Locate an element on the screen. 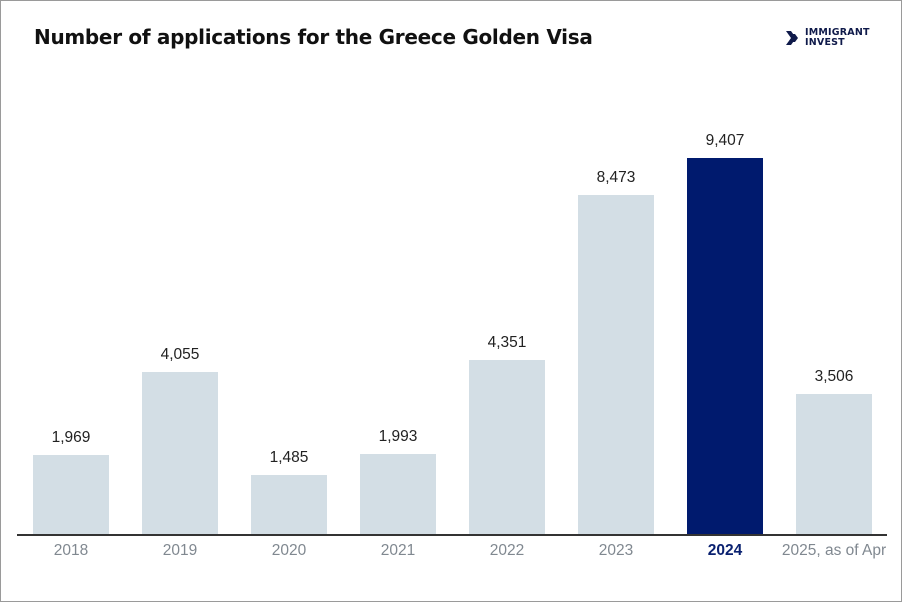 The image size is (902, 602). x-tick-label: 2020 is located at coordinates (289, 550).